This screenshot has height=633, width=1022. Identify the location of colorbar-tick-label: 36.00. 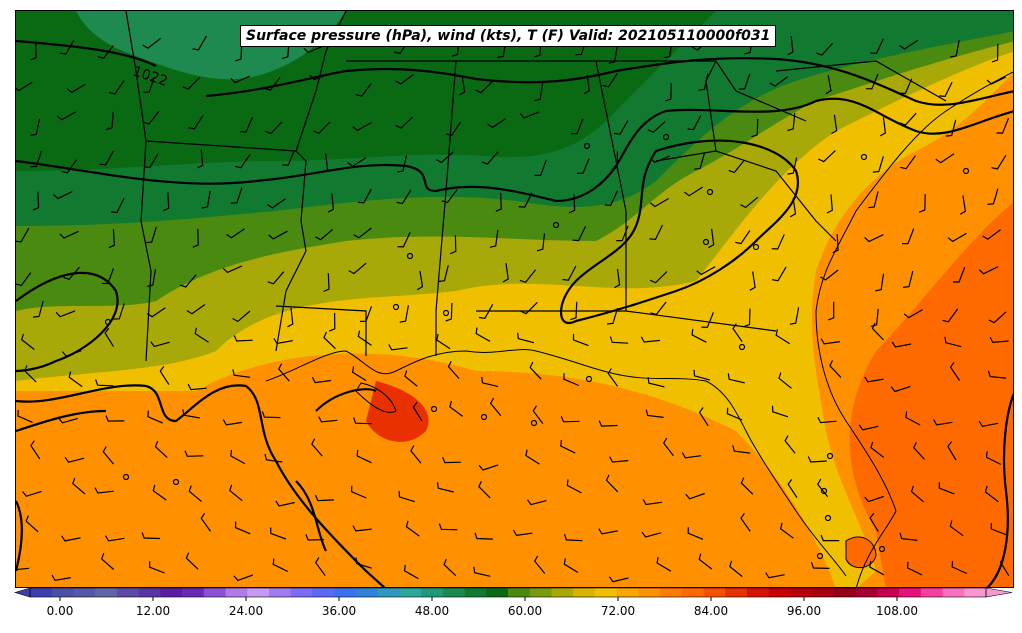
(339, 611).